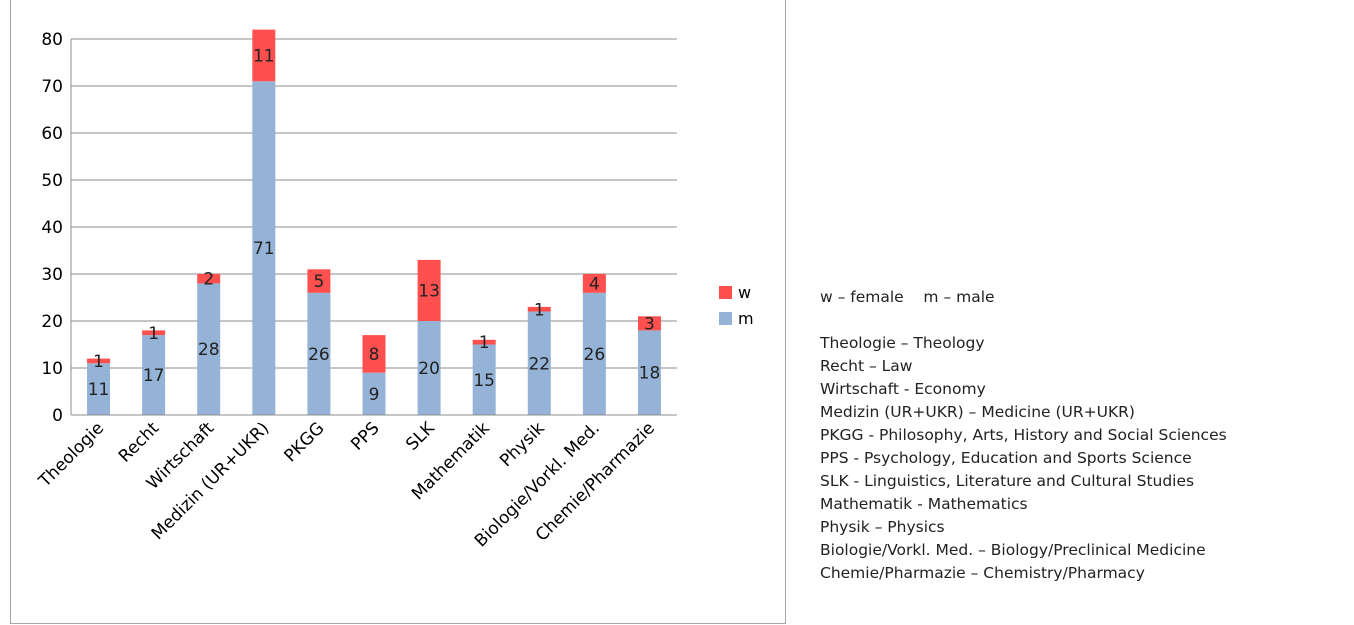 The width and height of the screenshot is (1354, 625). Describe the element at coordinates (746, 318) in the screenshot. I see `legend-label-m: m` at that location.